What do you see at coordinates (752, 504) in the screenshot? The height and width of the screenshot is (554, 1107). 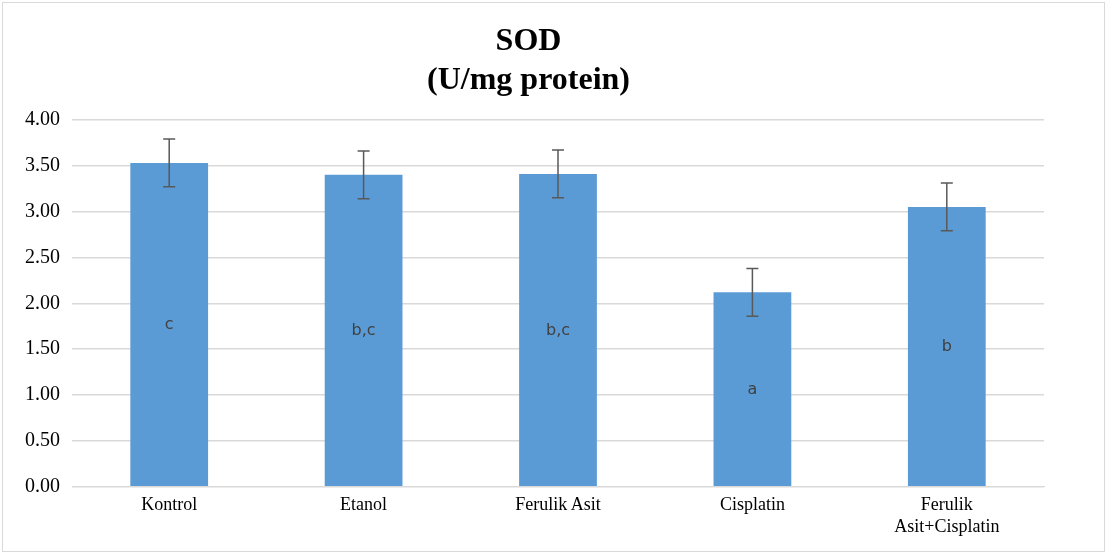 I see `x-tick-label: Cisplatin` at bounding box center [752, 504].